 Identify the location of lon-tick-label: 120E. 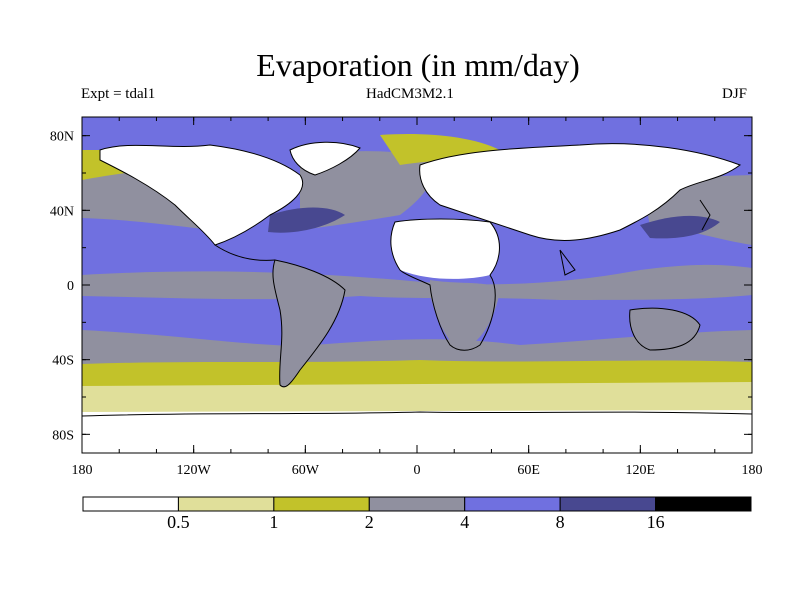
(641, 470).